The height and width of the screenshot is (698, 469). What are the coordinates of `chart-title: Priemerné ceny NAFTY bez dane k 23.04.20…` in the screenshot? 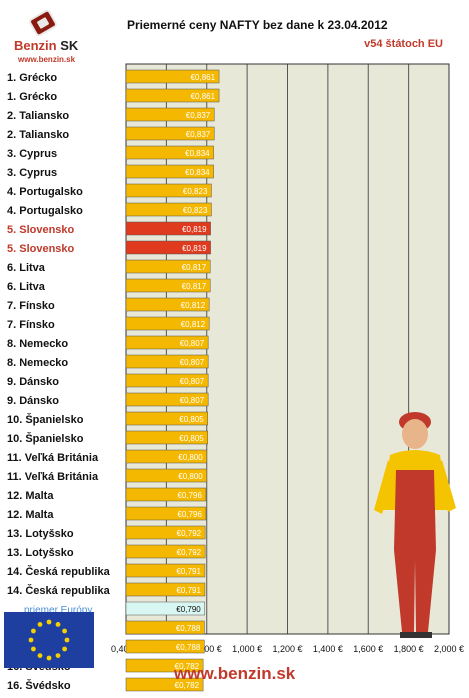 It's located at (257, 25).